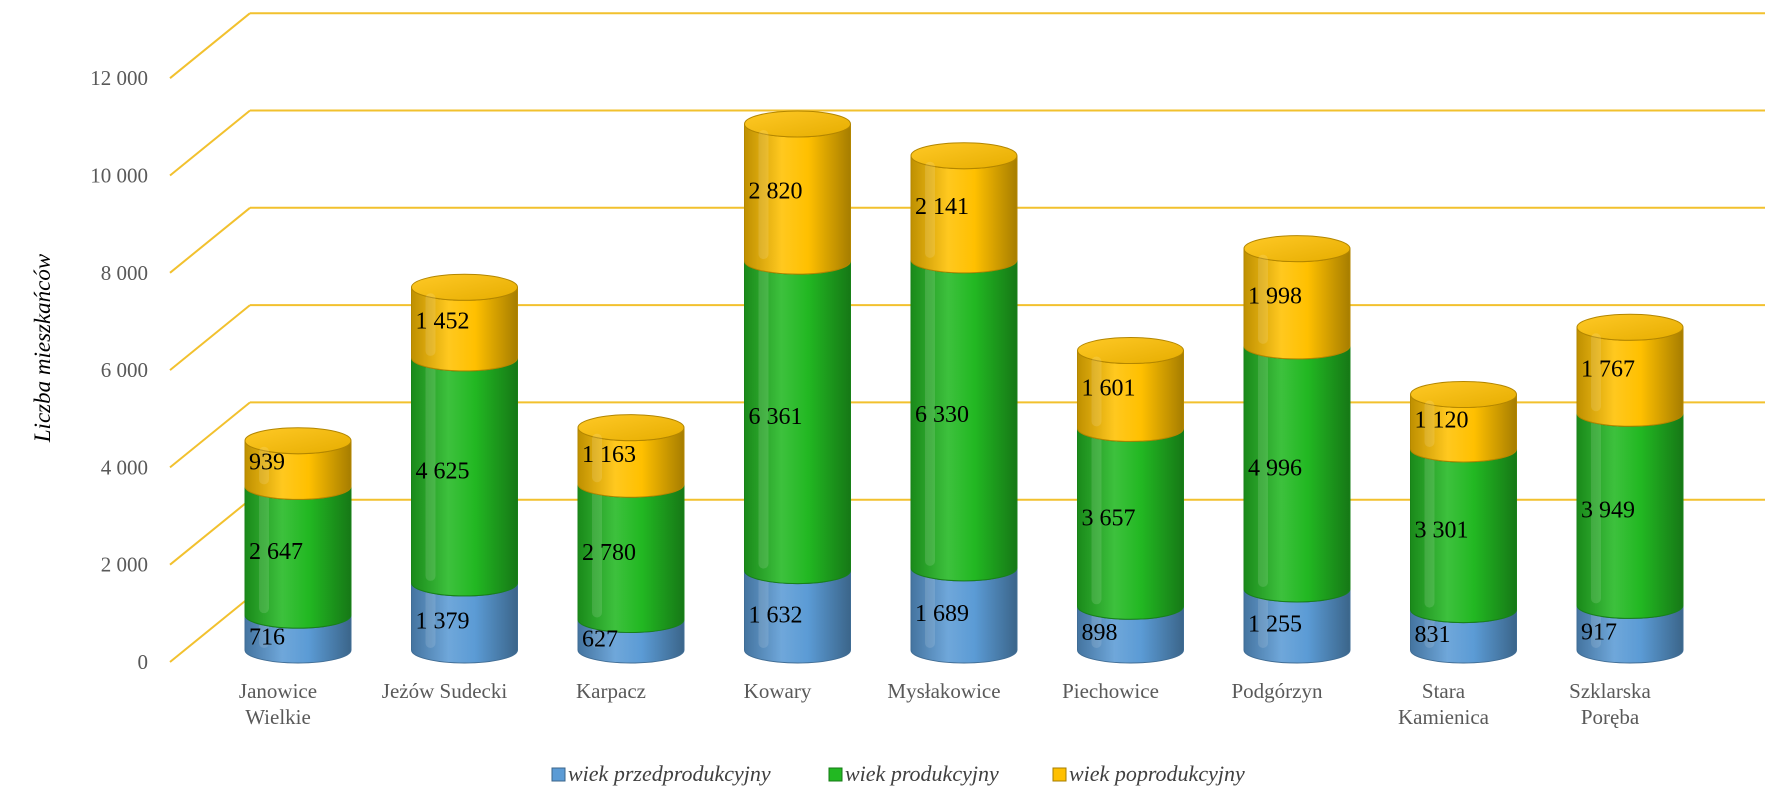 This screenshot has width=1765, height=791. What do you see at coordinates (42, 348) in the screenshot?
I see `y-axis-label: Liczba mieszkańców` at bounding box center [42, 348].